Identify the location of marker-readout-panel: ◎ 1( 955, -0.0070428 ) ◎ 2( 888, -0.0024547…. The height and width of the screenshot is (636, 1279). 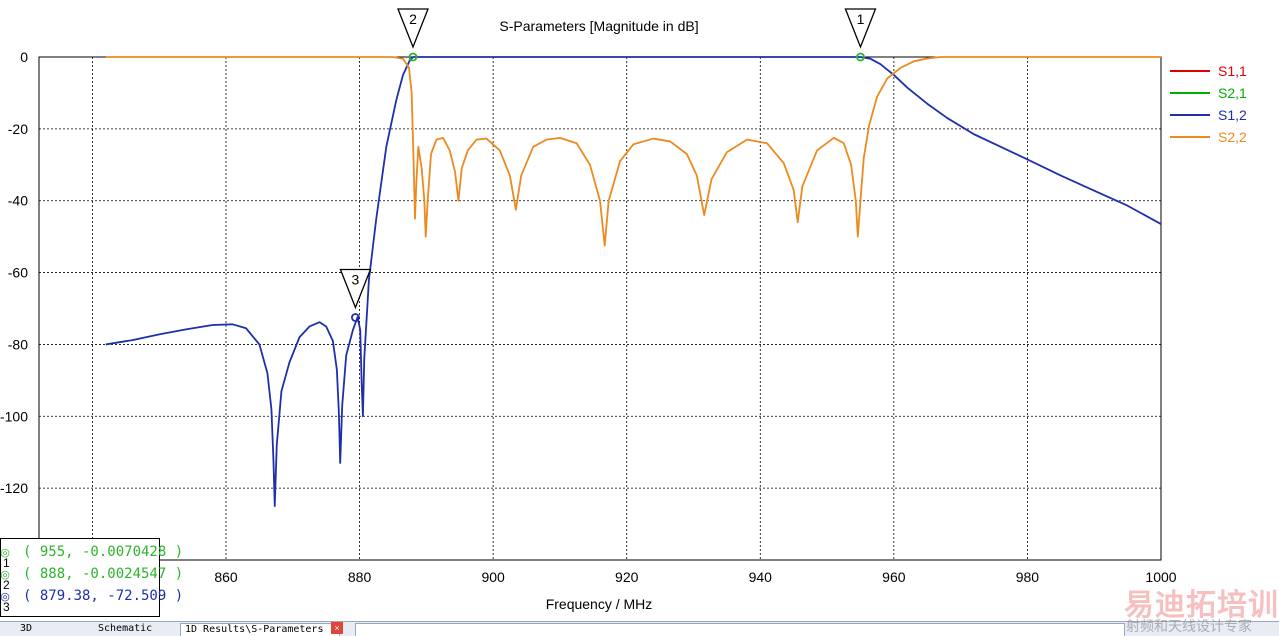
(91, 577).